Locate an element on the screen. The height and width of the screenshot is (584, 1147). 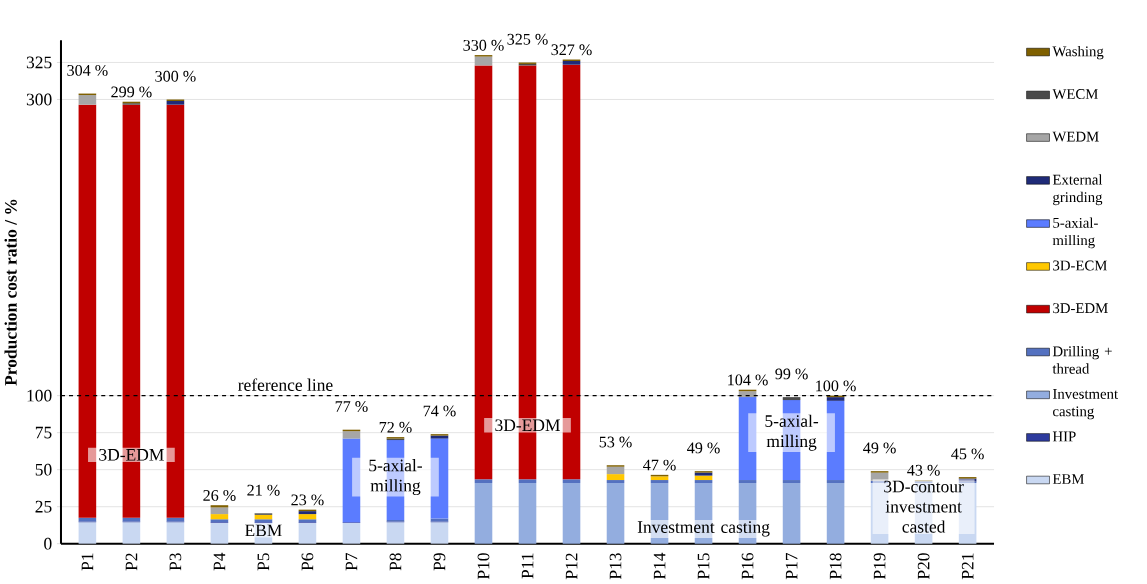
x-tick-label: P18 is located at coordinates (835, 566).